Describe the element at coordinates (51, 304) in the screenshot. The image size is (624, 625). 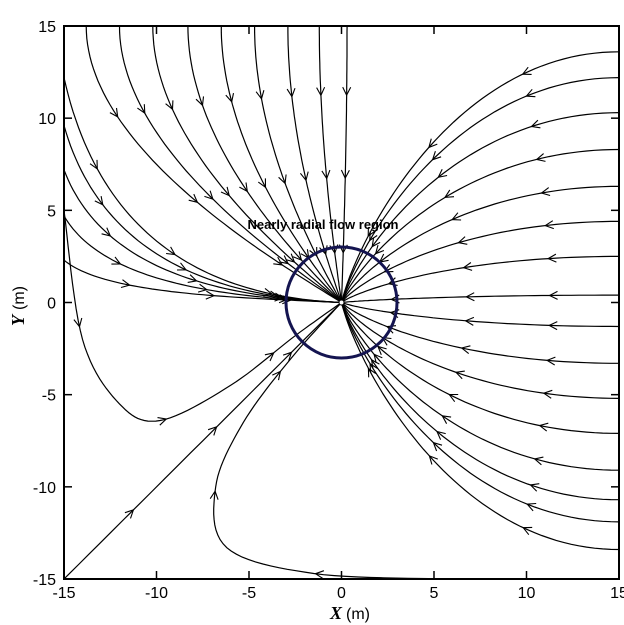
I see `y-tick-label: 0` at that location.